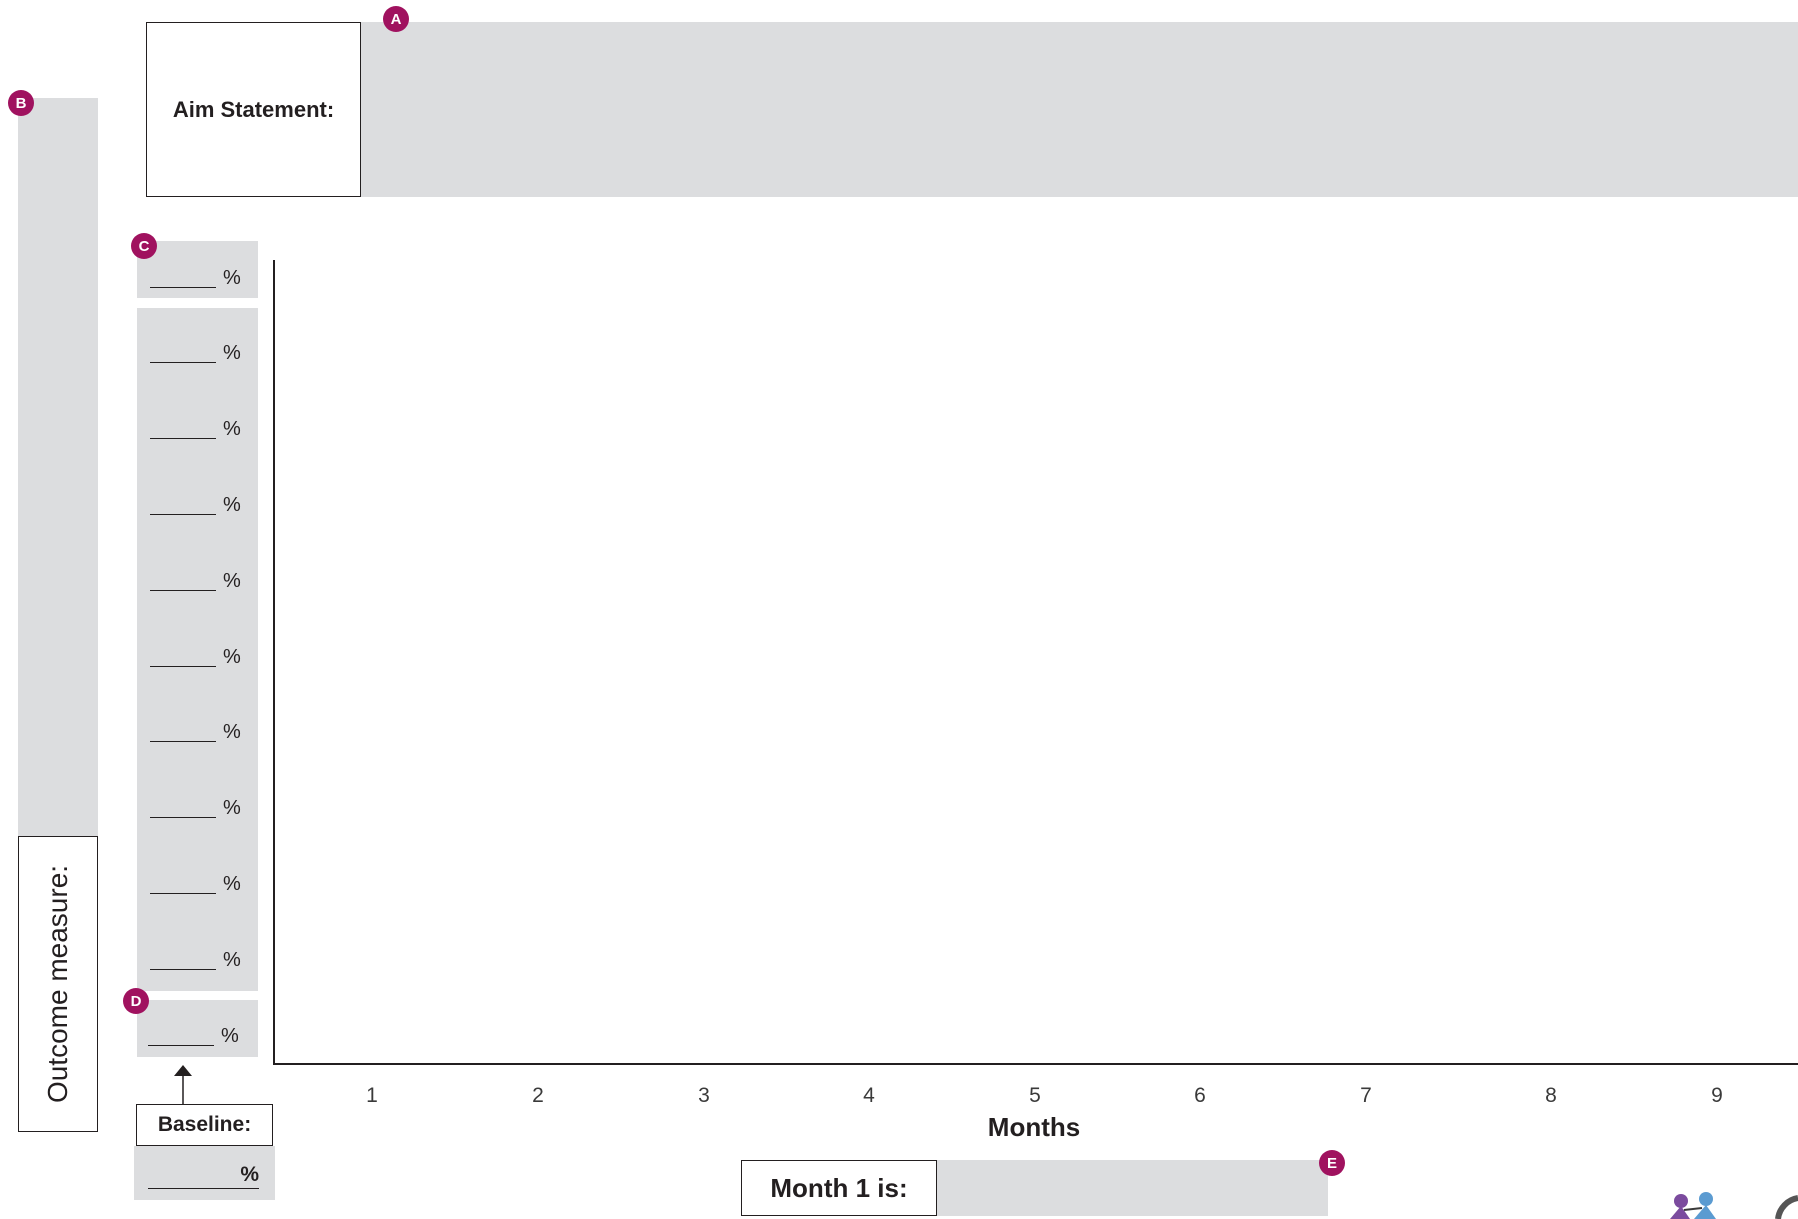 The width and height of the screenshot is (1798, 1219). I want to click on baseline-arrow-icon, so click(183, 1085).